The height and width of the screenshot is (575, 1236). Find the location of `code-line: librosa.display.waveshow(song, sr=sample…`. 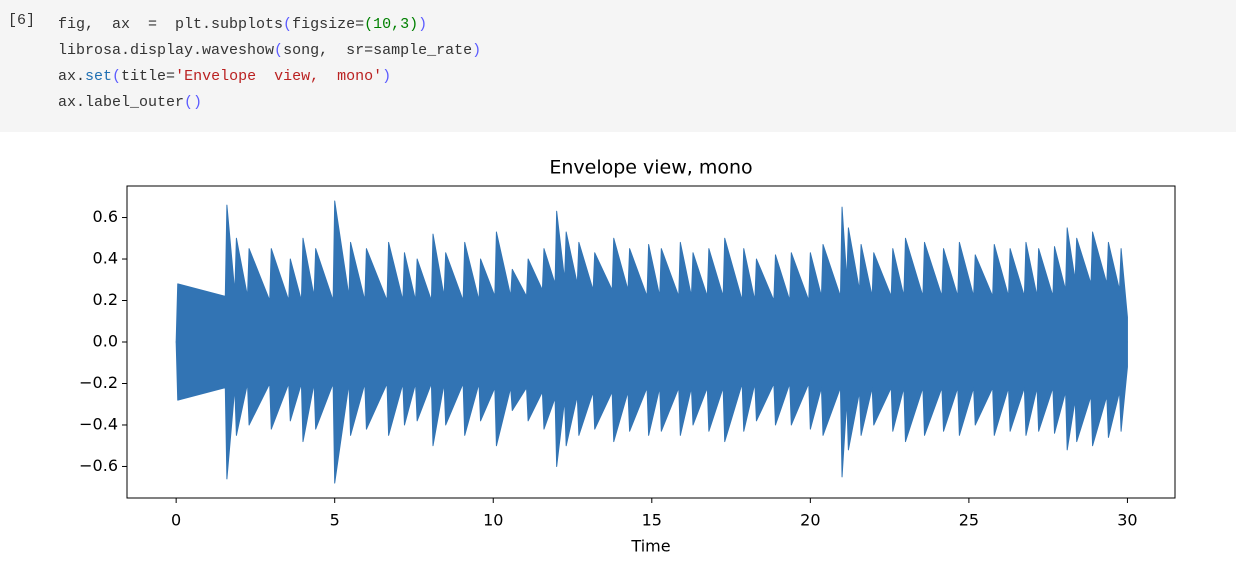

code-line: librosa.display.waveshow(song, sr=sample… is located at coordinates (269, 51).